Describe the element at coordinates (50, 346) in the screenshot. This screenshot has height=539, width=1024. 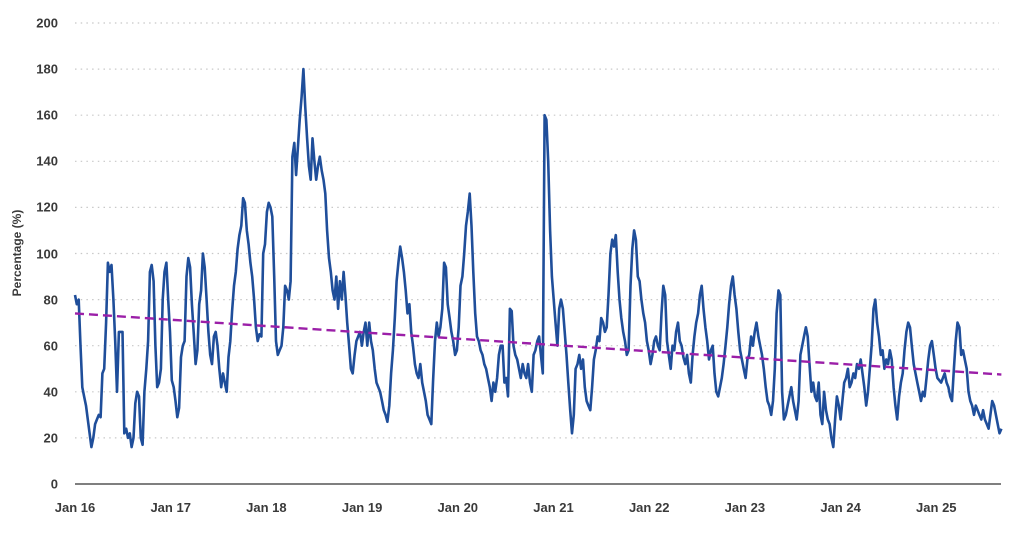
I see `y-tick-label: 60` at that location.